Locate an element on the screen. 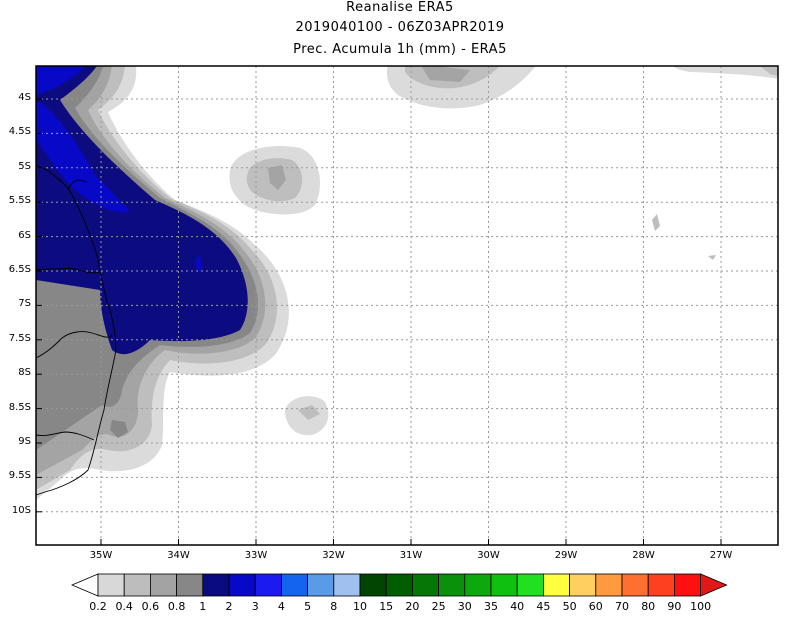  colorbar-label: 0.4 is located at coordinates (124, 606).